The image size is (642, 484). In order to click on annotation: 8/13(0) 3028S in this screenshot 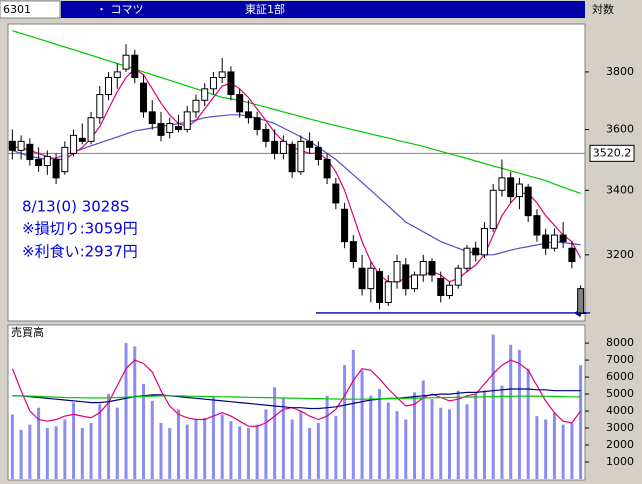, I will do `click(75, 207)`.